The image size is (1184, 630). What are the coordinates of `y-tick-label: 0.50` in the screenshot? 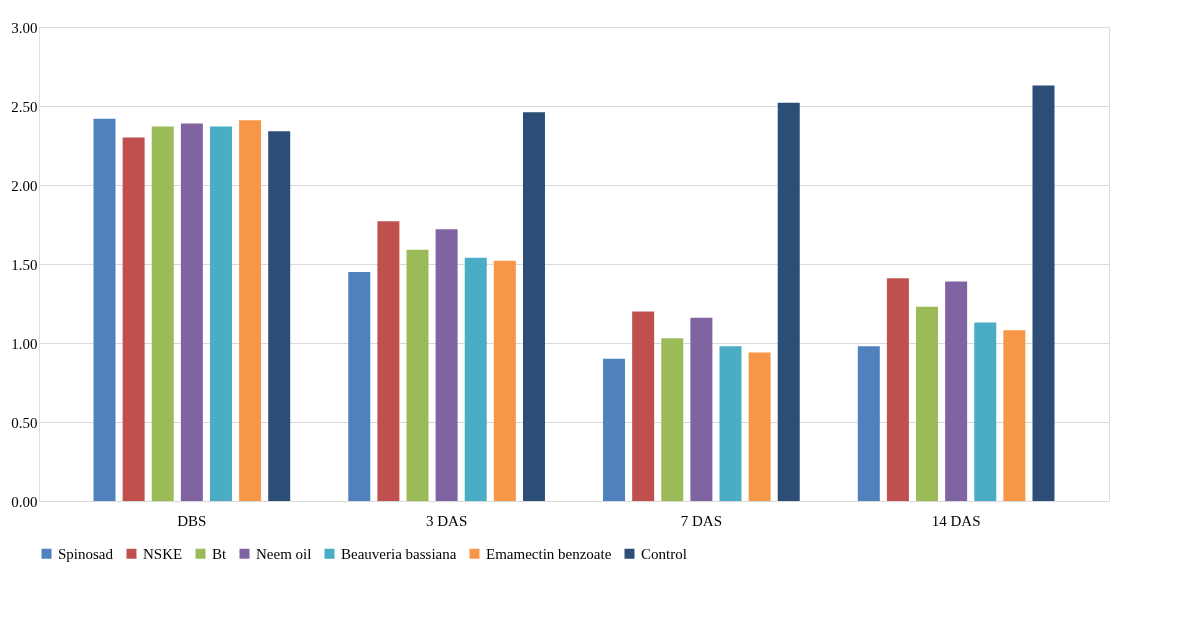 It's located at (24, 422).